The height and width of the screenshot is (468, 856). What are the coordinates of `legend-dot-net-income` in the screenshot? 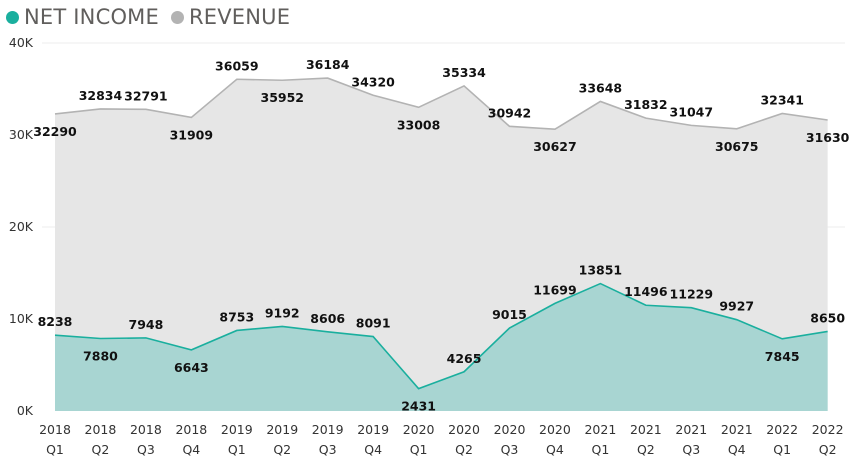 It's located at (12, 17).